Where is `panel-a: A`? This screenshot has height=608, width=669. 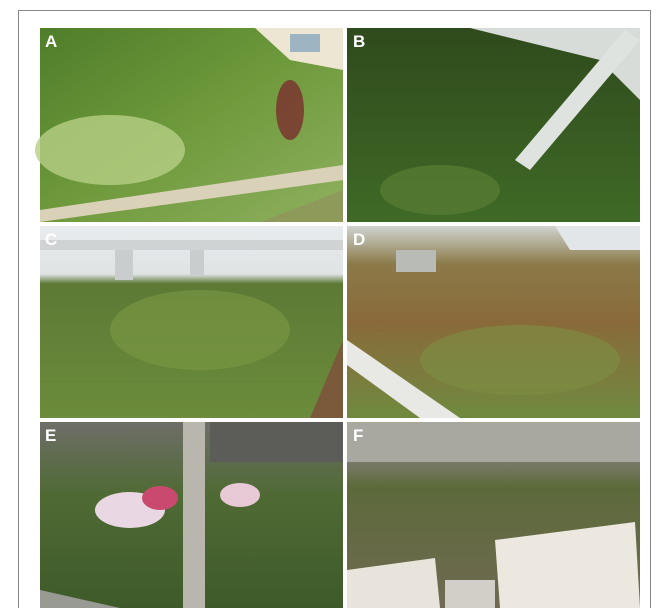 panel-a: A is located at coordinates (189, 125).